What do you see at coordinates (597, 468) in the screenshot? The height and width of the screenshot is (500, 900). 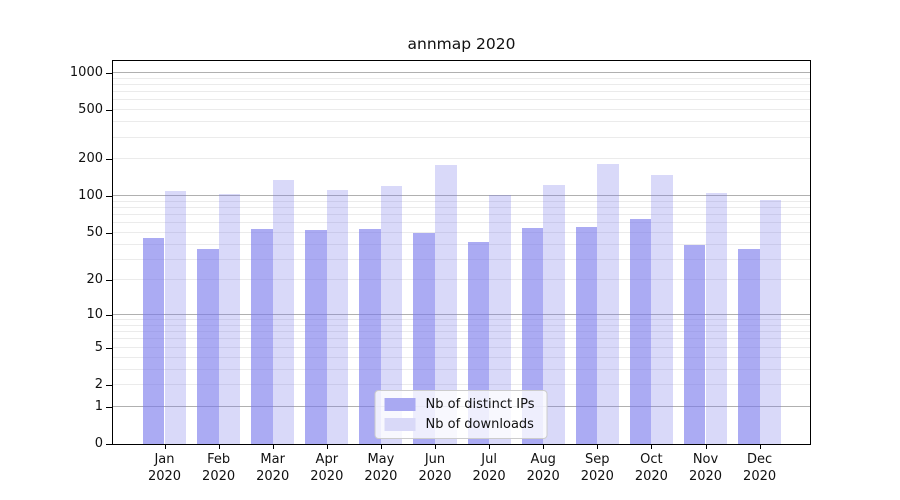 I see `x-tick-label: Sep 2020` at bounding box center [597, 468].